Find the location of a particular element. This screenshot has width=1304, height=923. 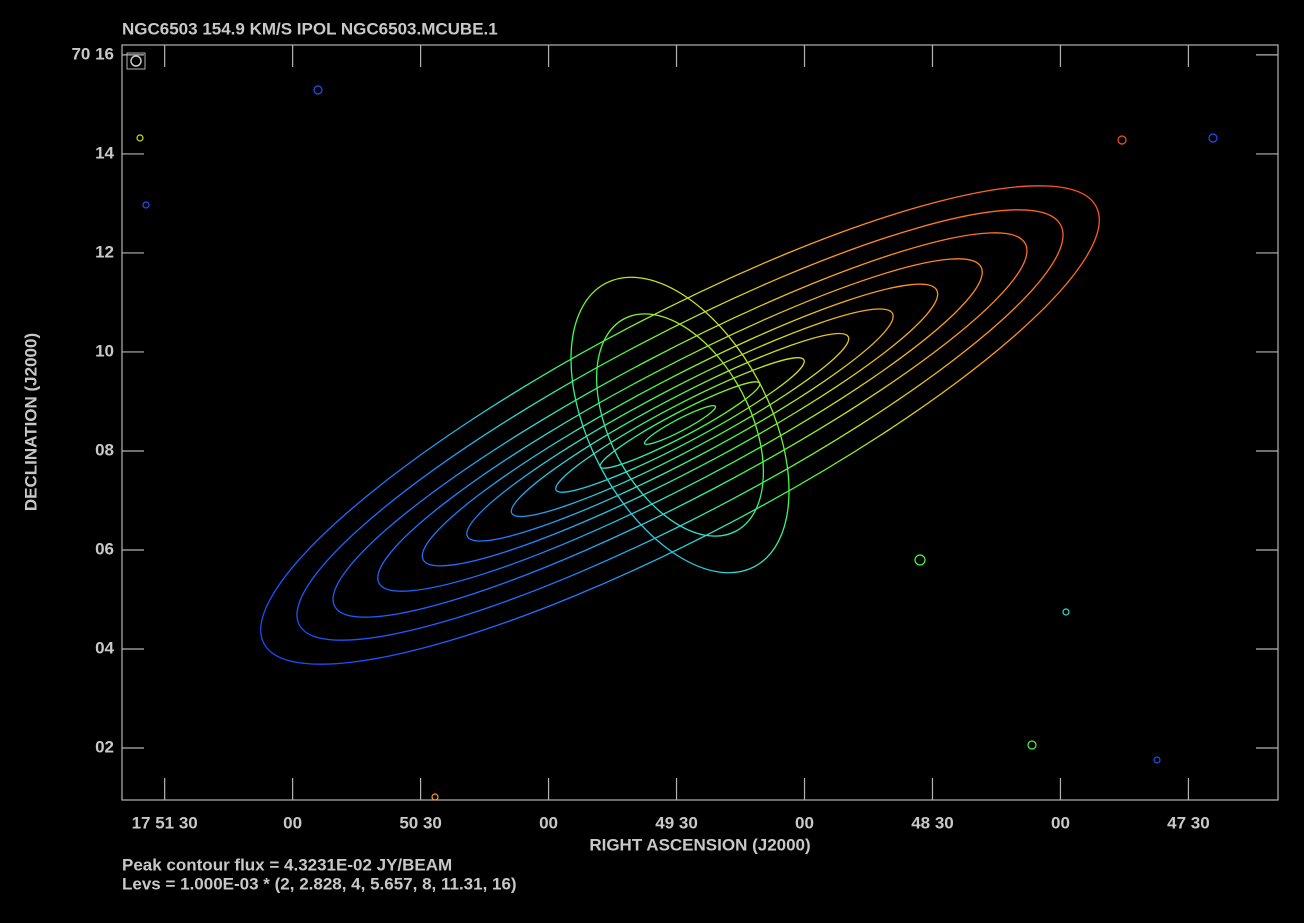

x-tick-label: 47 30 is located at coordinates (1188, 822).